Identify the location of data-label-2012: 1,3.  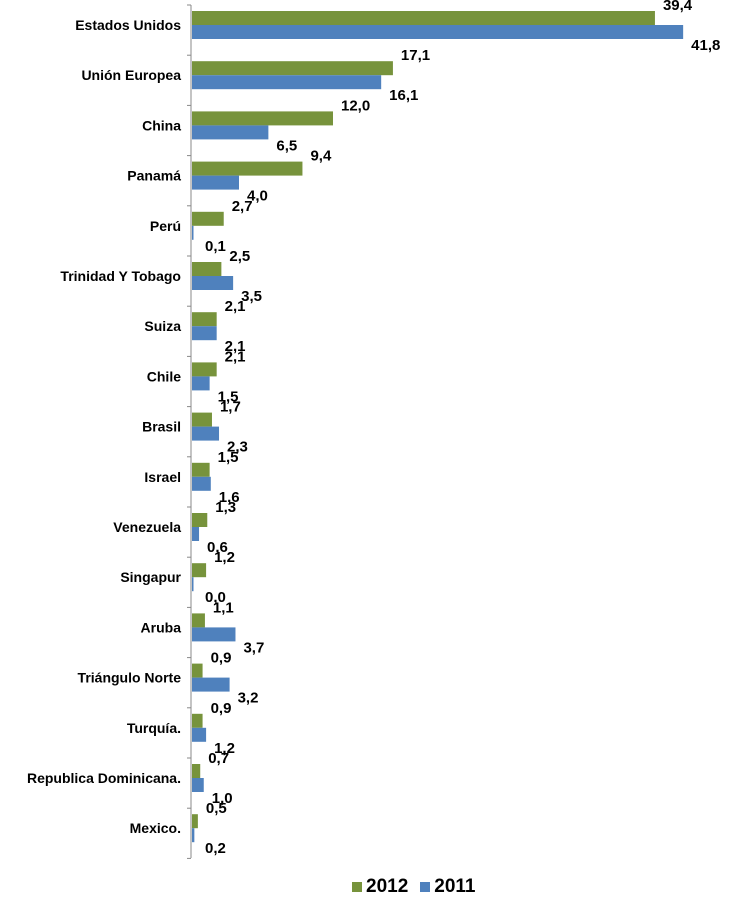
(225, 507).